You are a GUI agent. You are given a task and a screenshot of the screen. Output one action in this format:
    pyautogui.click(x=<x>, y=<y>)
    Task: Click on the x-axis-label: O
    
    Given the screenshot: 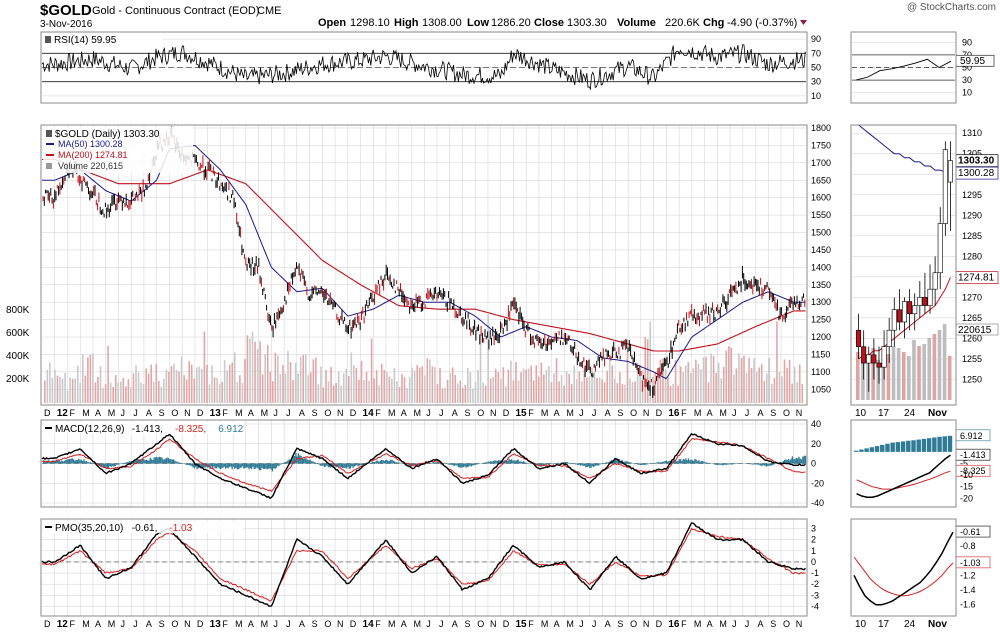 What is the action you would take?
    pyautogui.click(x=480, y=413)
    